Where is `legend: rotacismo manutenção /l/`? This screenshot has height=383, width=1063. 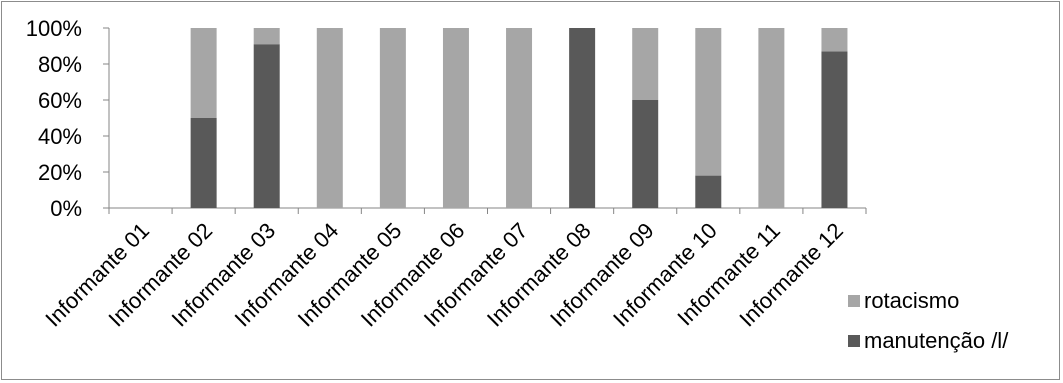
legend: rotacismo manutenção /l/ is located at coordinates (928, 321).